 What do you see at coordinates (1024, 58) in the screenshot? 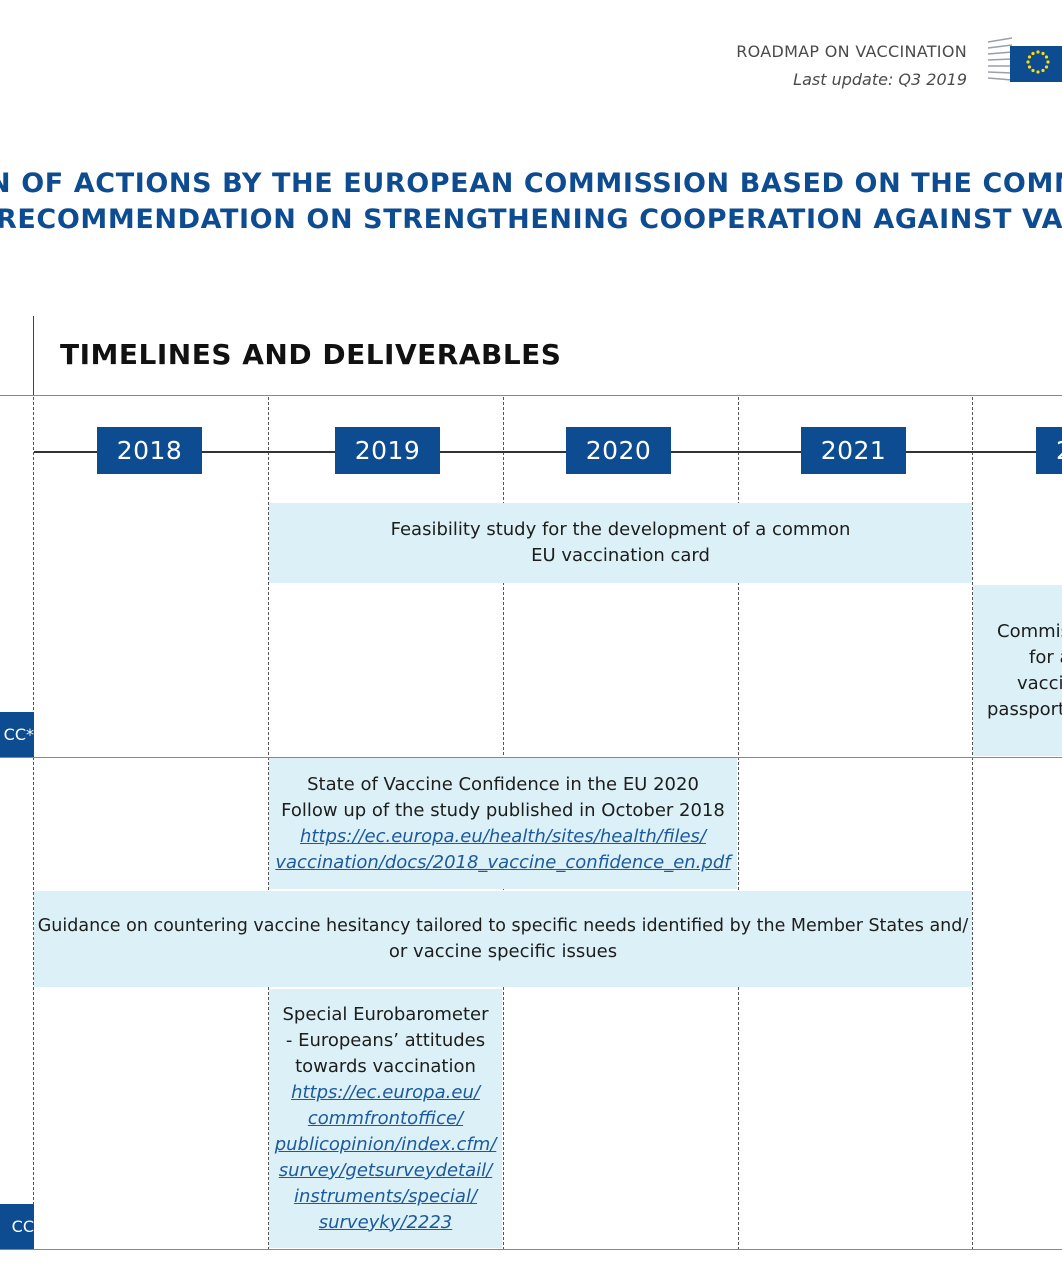
I see `european-commission-logo-icon` at bounding box center [1024, 58].